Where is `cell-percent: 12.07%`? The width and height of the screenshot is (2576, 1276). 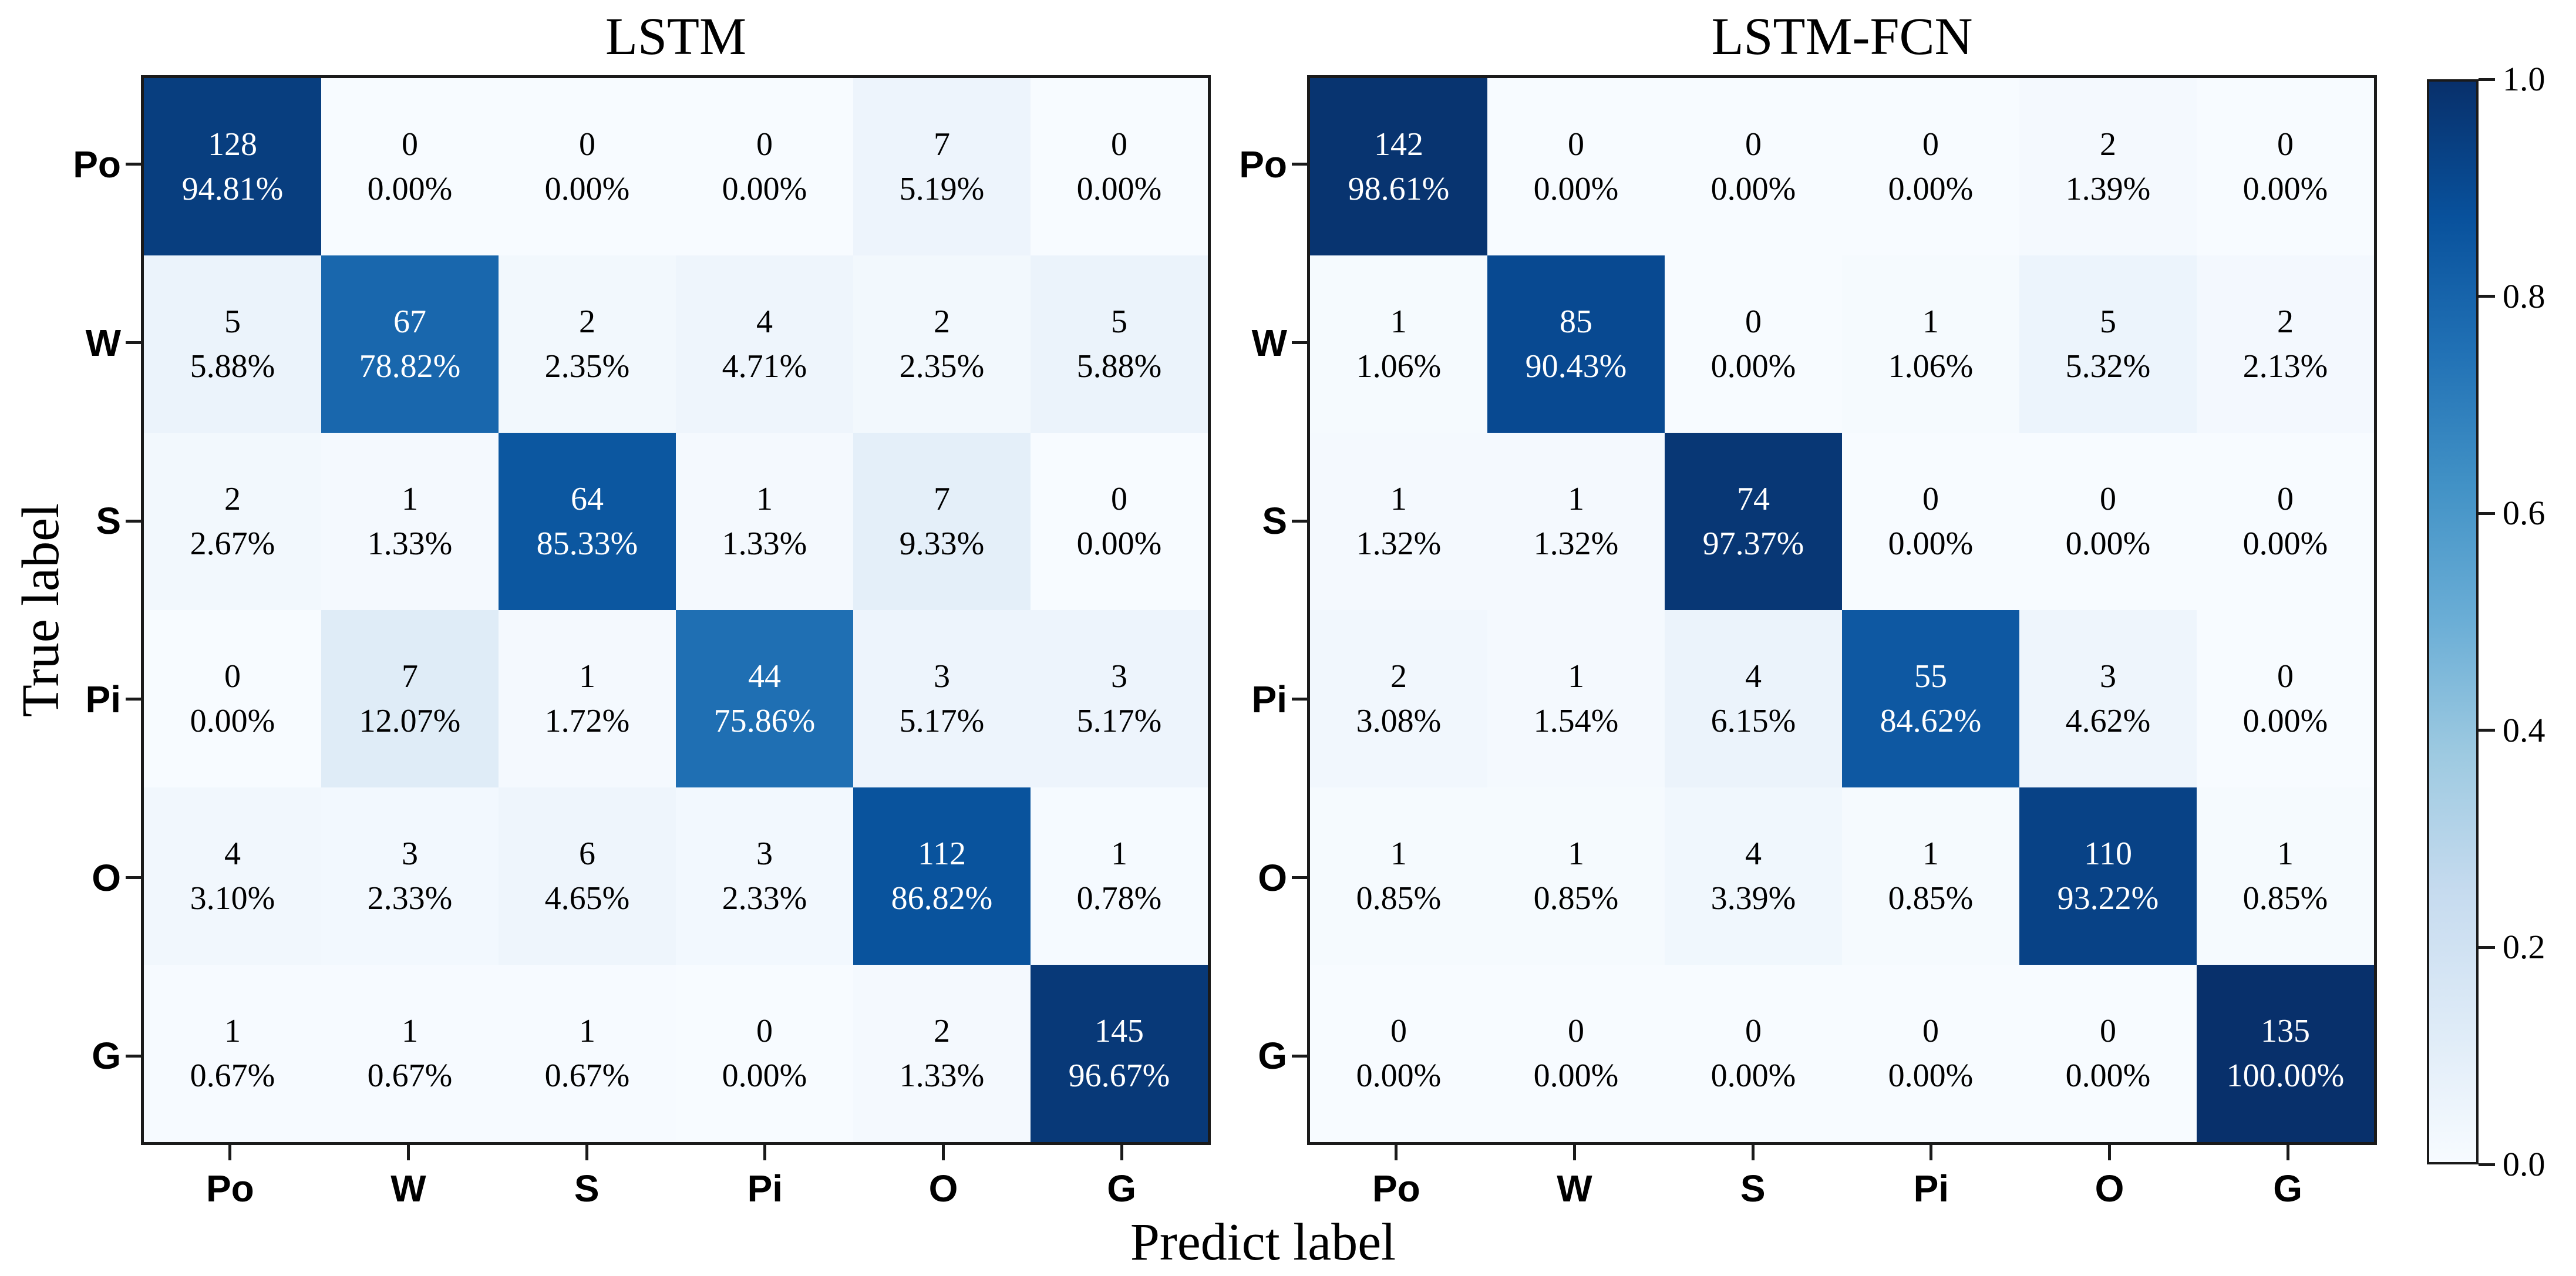 cell-percent: 12.07% is located at coordinates (410, 721).